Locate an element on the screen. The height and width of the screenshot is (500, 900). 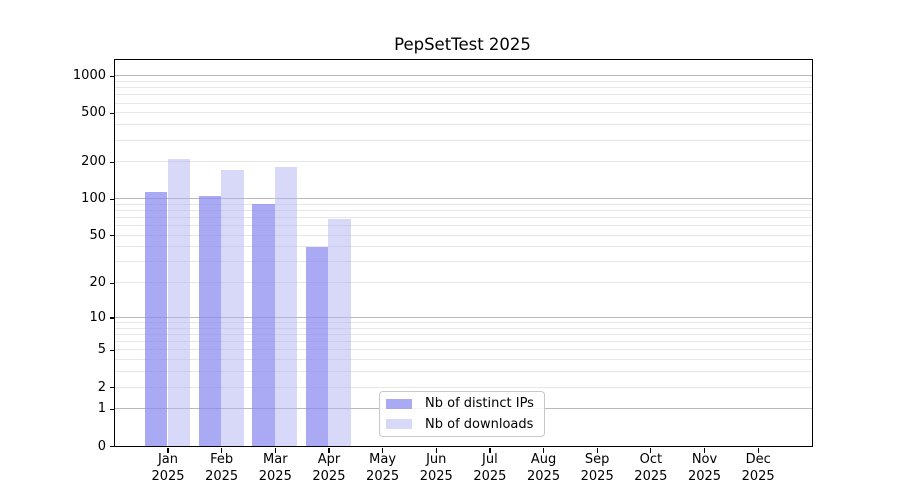
y-tick-label: 1000 is located at coordinates (89, 76).